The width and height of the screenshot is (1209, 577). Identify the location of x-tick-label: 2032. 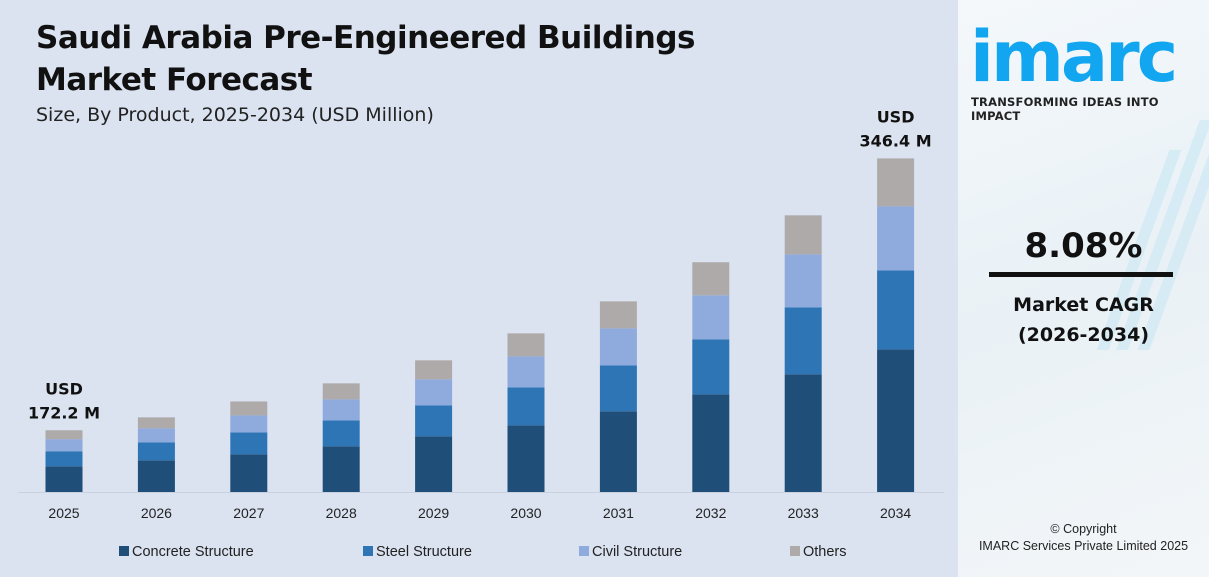
(710, 513).